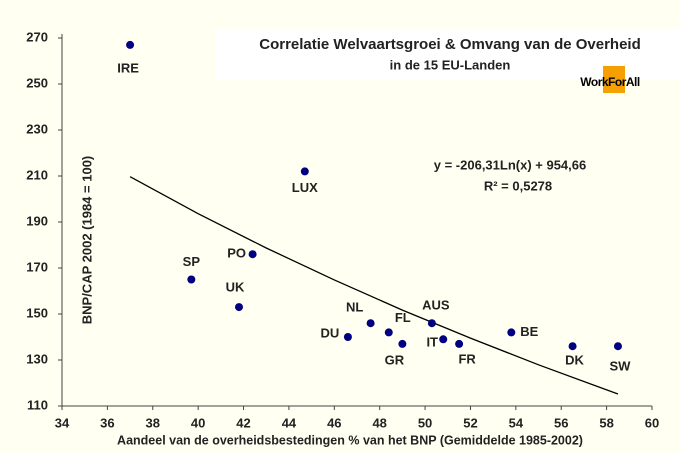 The width and height of the screenshot is (680, 454). What do you see at coordinates (436, 305) in the screenshot?
I see `point-label: AUS` at bounding box center [436, 305].